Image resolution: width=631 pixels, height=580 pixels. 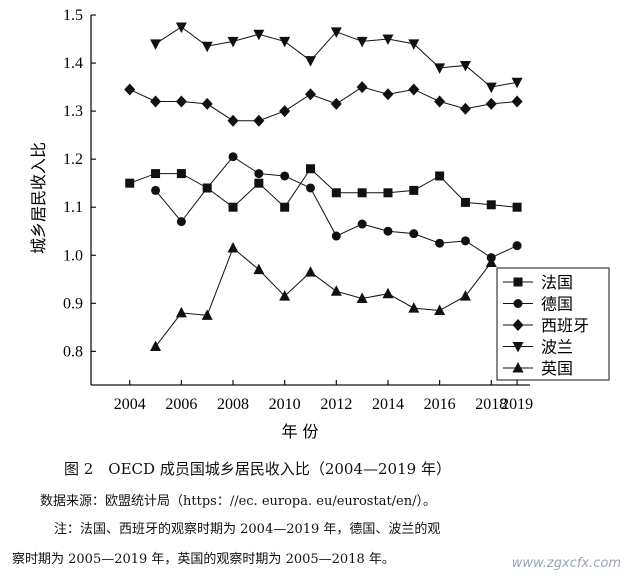 What do you see at coordinates (388, 404) in the screenshot?
I see `x-tick-label: 2014` at bounding box center [388, 404].